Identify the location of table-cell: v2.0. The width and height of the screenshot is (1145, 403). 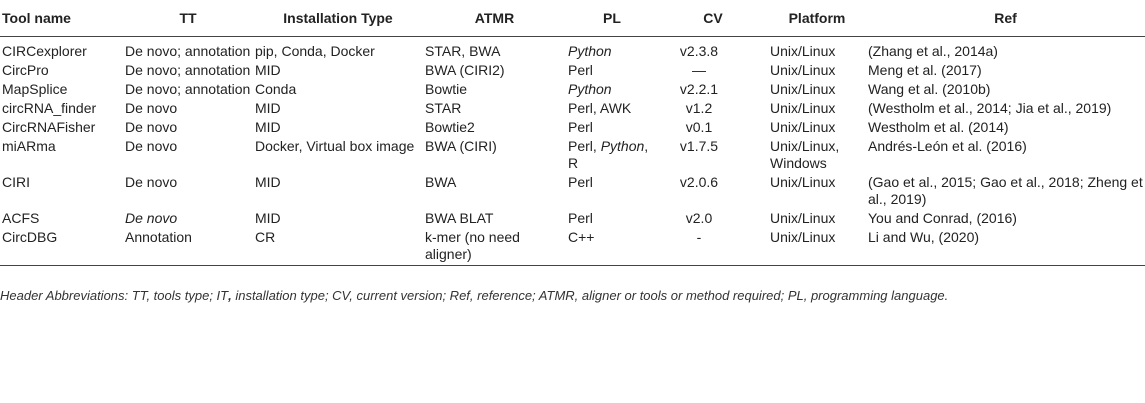
(699, 218).